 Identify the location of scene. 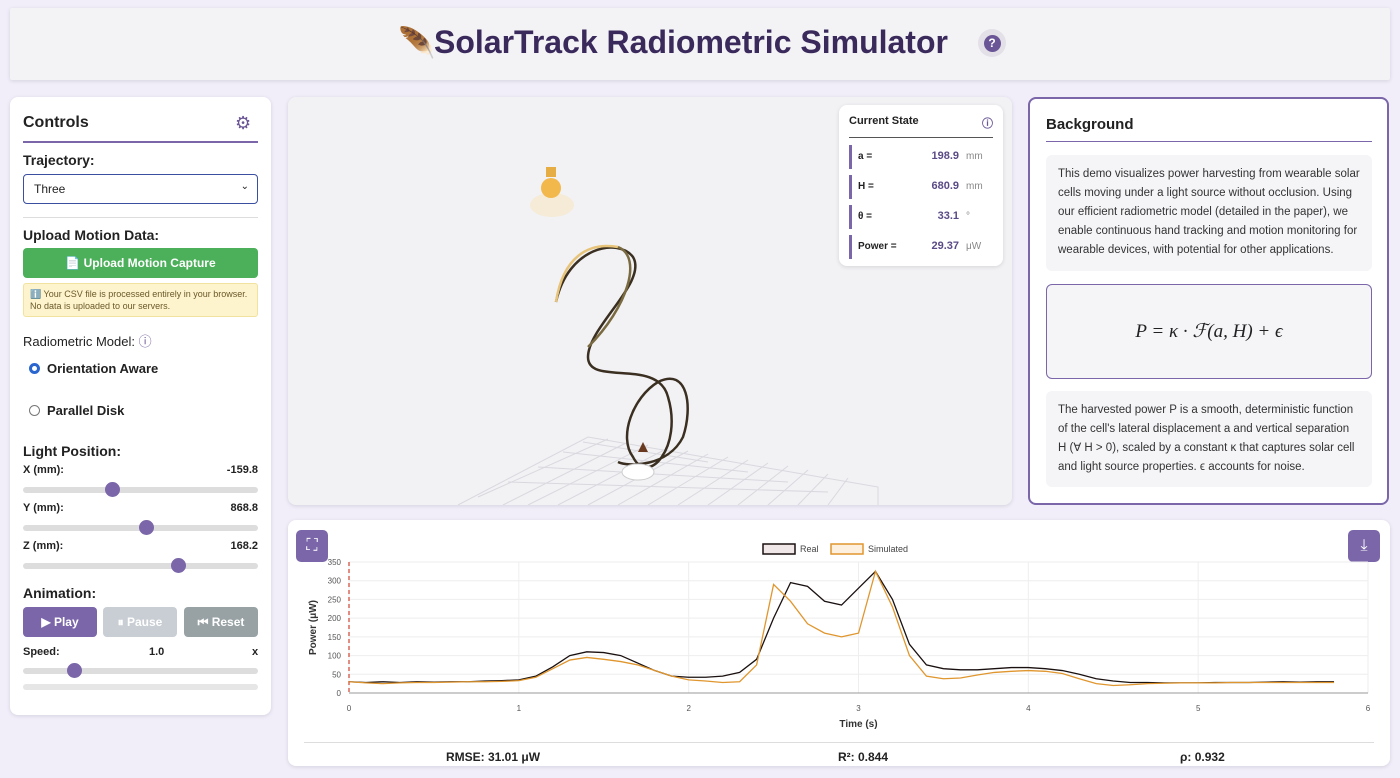
(668, 336).